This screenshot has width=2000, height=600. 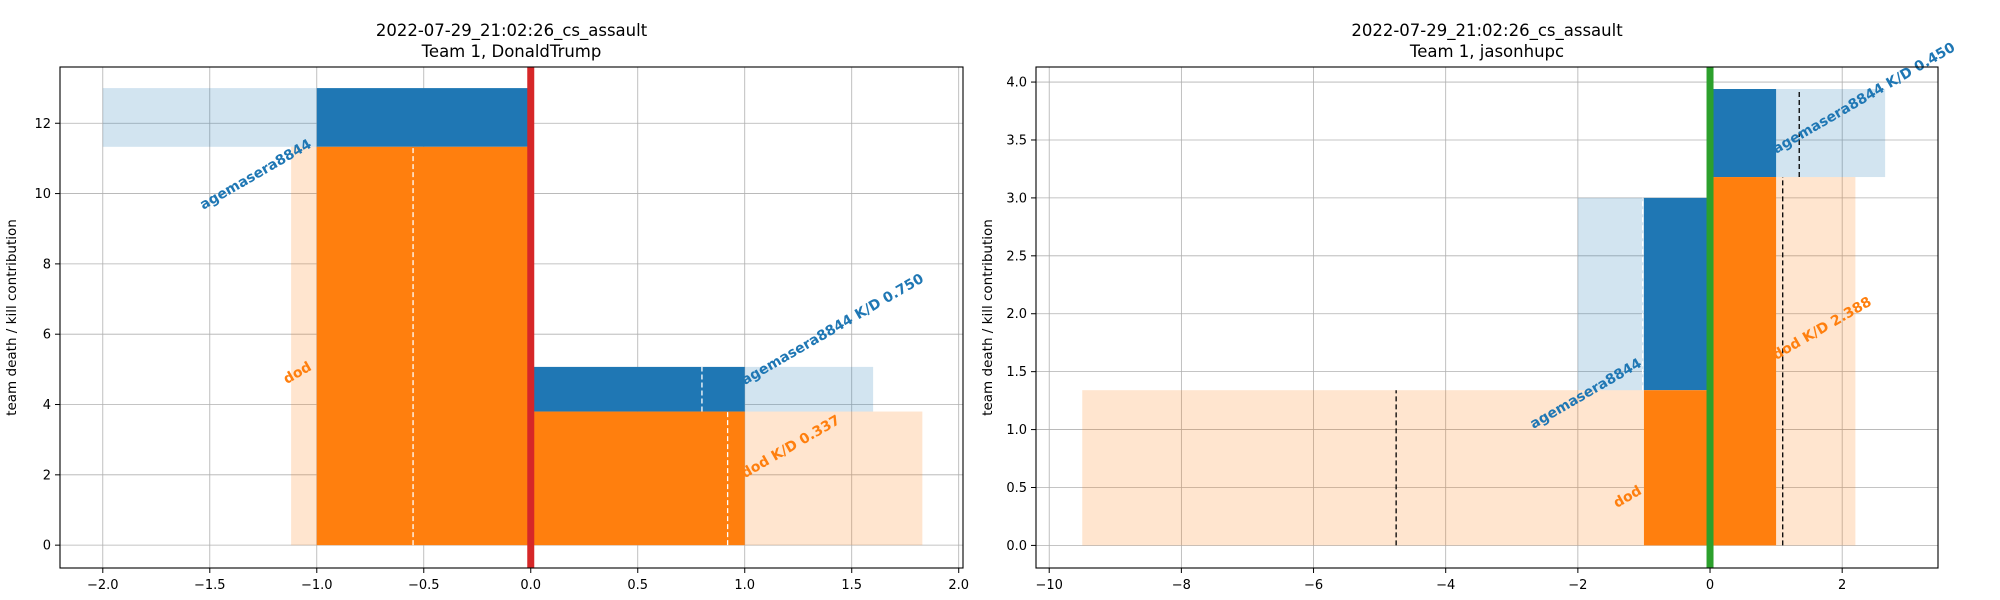 What do you see at coordinates (210, 585) in the screenshot?
I see `x-tick-label: −1.5` at bounding box center [210, 585].